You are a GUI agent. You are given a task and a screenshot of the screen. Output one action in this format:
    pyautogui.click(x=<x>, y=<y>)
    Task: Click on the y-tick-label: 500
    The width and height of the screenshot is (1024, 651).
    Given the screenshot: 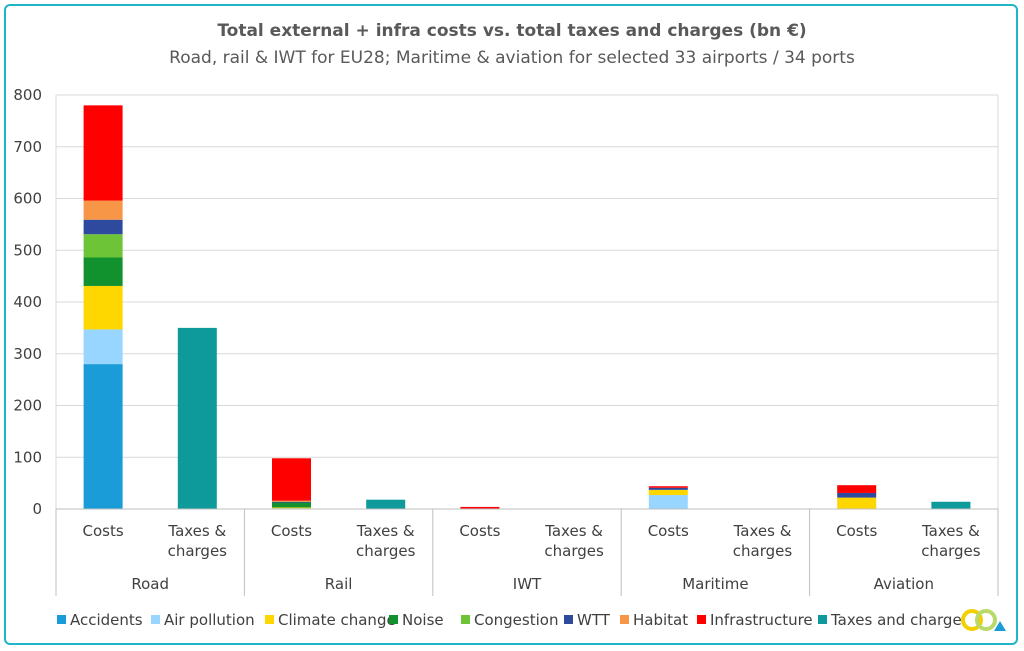 What is the action you would take?
    pyautogui.click(x=27, y=250)
    